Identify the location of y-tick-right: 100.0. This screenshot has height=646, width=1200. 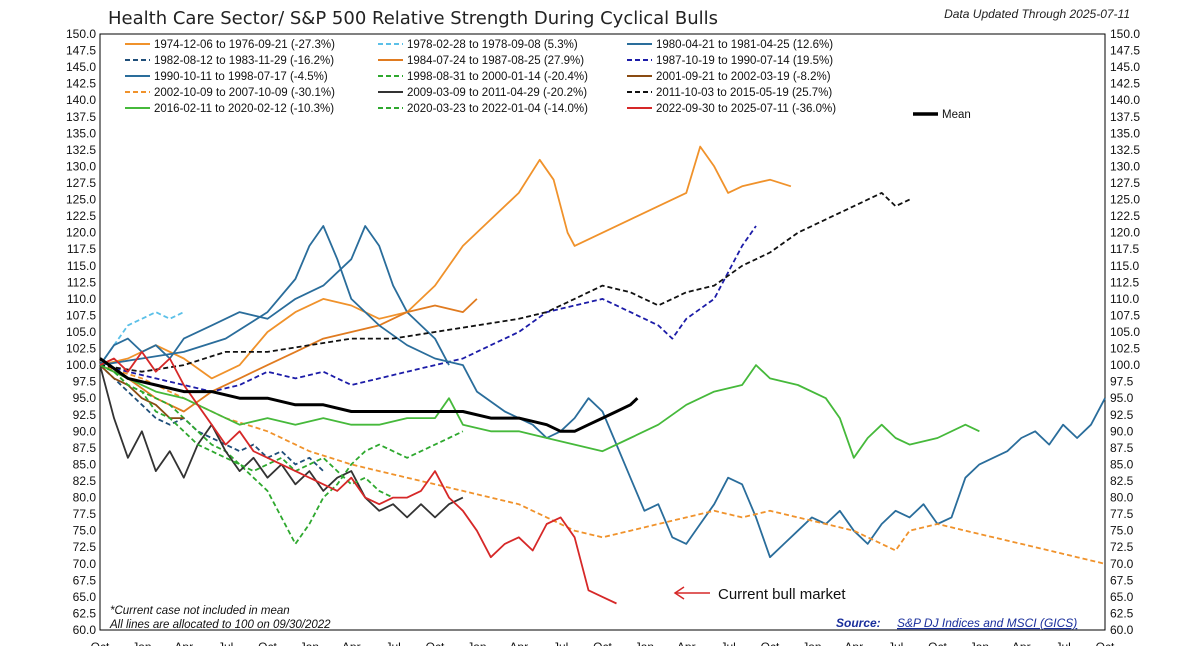
(1125, 365).